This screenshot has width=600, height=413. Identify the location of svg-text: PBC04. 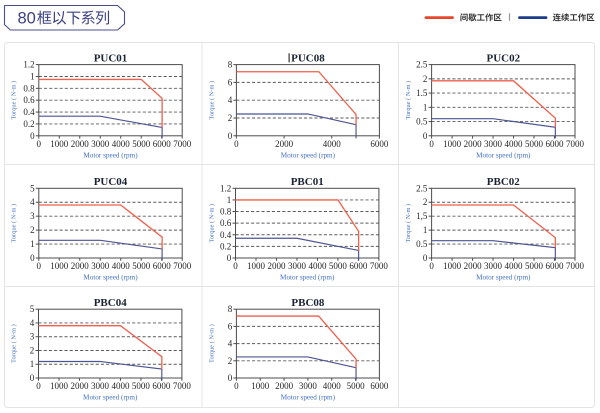
(111, 303).